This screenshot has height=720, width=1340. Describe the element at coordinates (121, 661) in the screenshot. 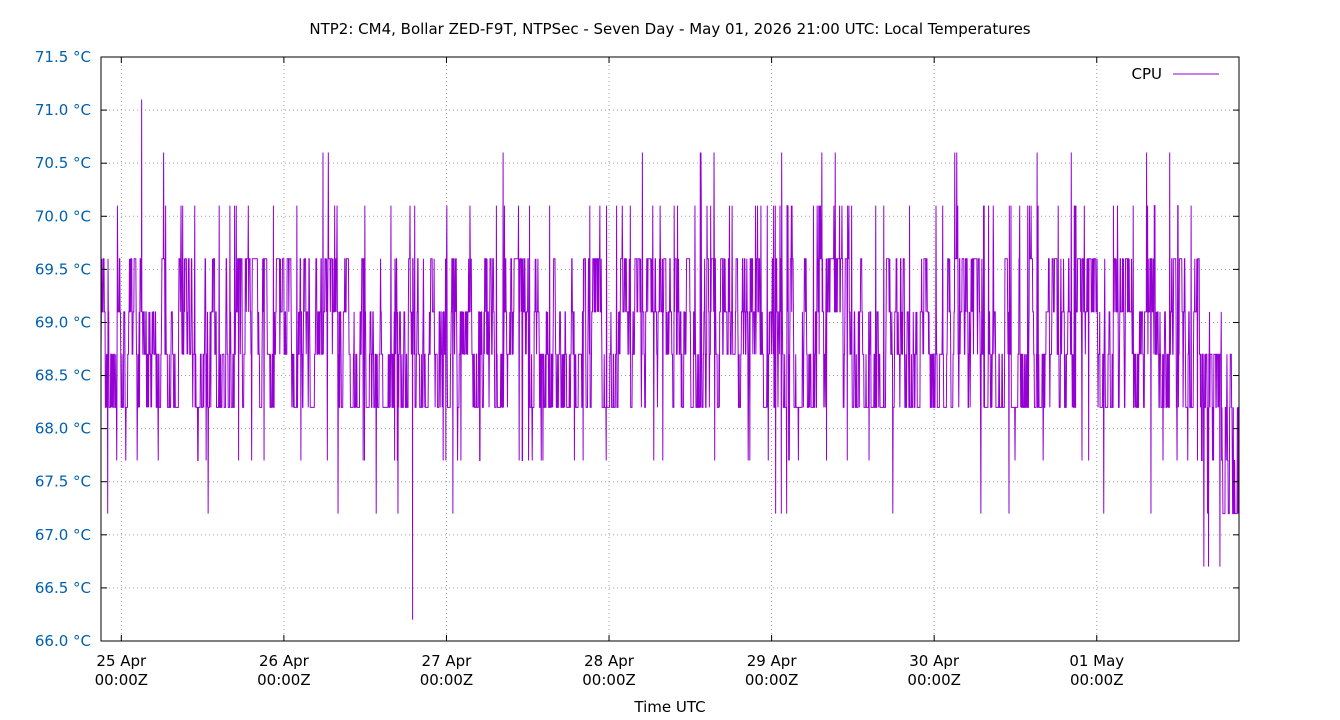

I see `x-tick-label: 25 Apr` at that location.